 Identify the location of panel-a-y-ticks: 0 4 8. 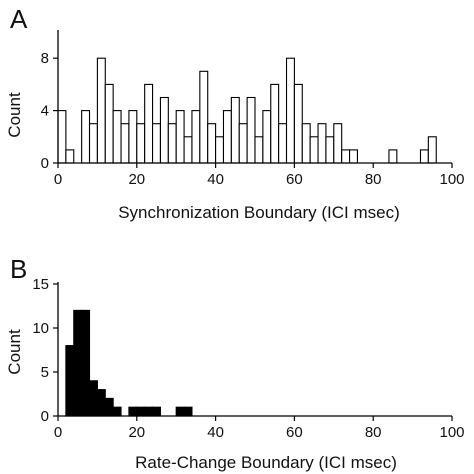
(49, 111).